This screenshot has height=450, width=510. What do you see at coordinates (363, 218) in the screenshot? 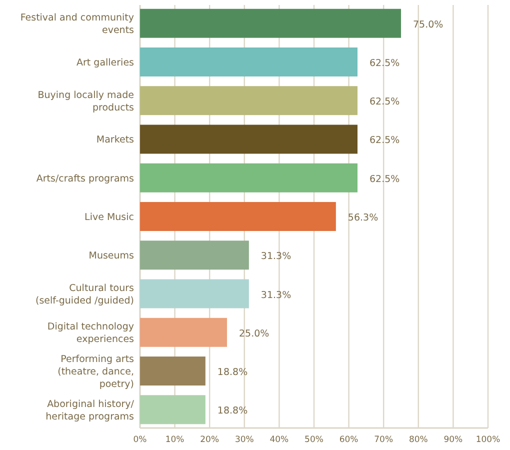
I see `data-label: 56.3%` at bounding box center [363, 218].